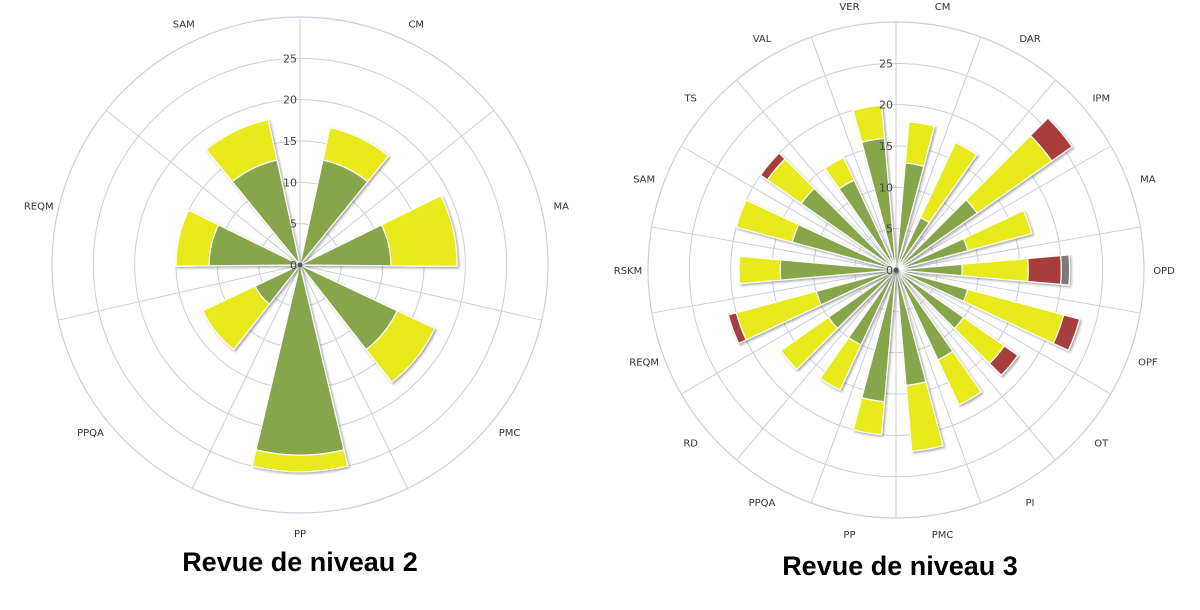 This screenshot has width=1200, height=610. I want to click on category-label-ipm: IPM, so click(1101, 99).